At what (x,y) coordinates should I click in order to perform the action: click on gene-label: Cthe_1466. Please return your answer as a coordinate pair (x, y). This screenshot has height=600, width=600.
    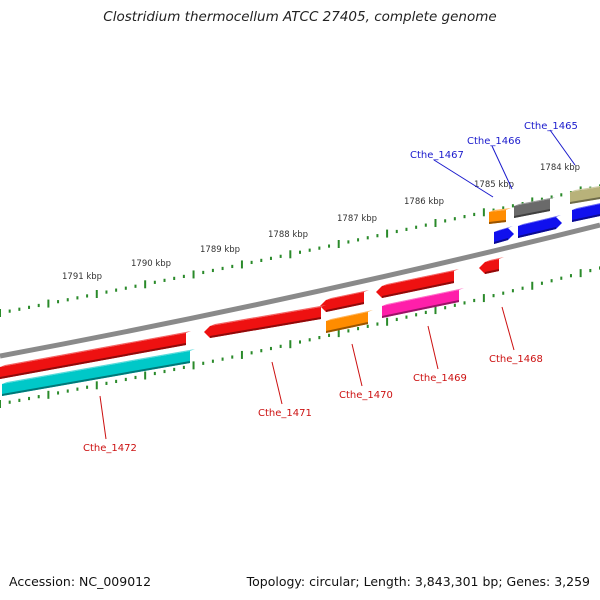
    Looking at the image, I should click on (494, 141).